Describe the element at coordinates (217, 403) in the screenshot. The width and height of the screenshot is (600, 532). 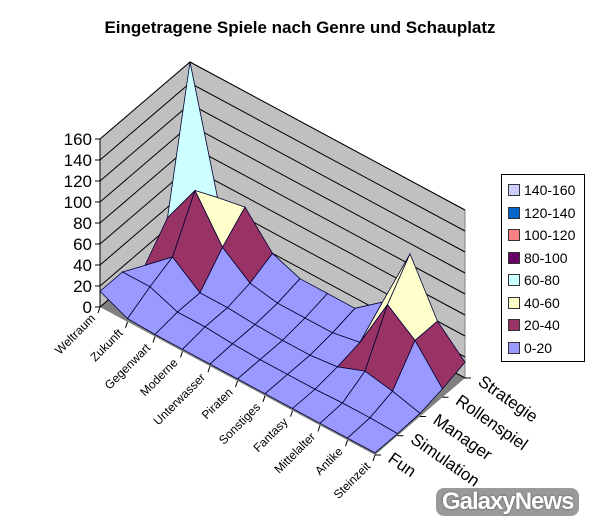
I see `x-tick-label: Piraten` at that location.